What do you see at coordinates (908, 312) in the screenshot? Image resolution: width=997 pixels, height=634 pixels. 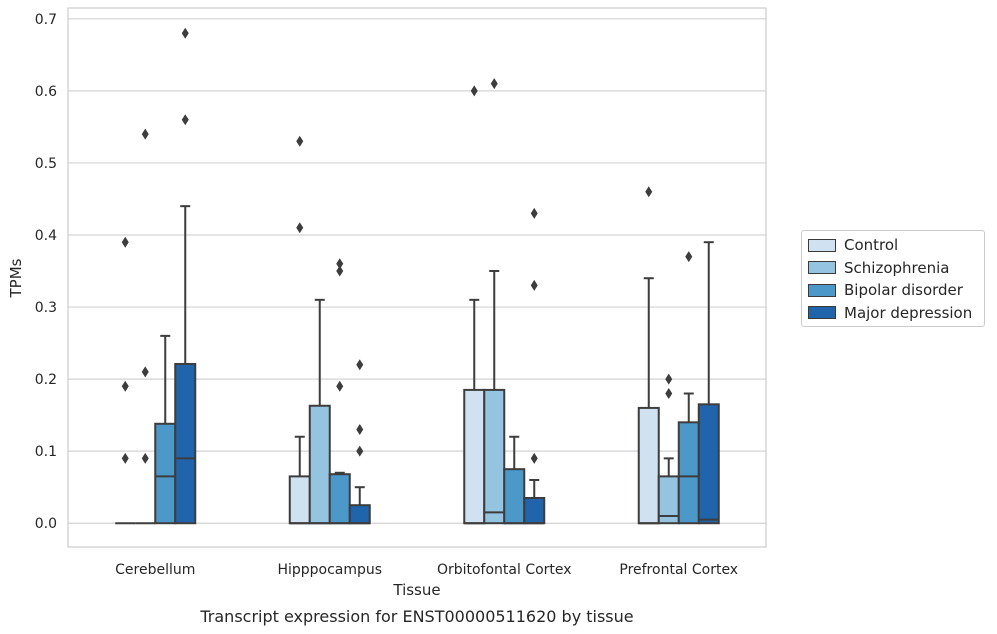 I see `legend-label: Major depression` at bounding box center [908, 312].